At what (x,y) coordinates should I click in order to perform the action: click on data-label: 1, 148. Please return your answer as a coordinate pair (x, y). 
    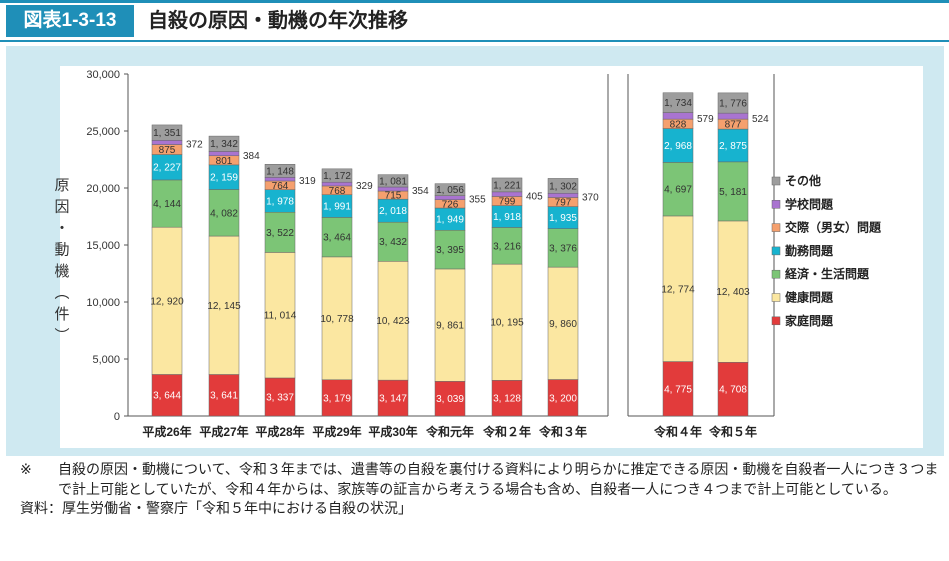
    Looking at the image, I should click on (280, 171).